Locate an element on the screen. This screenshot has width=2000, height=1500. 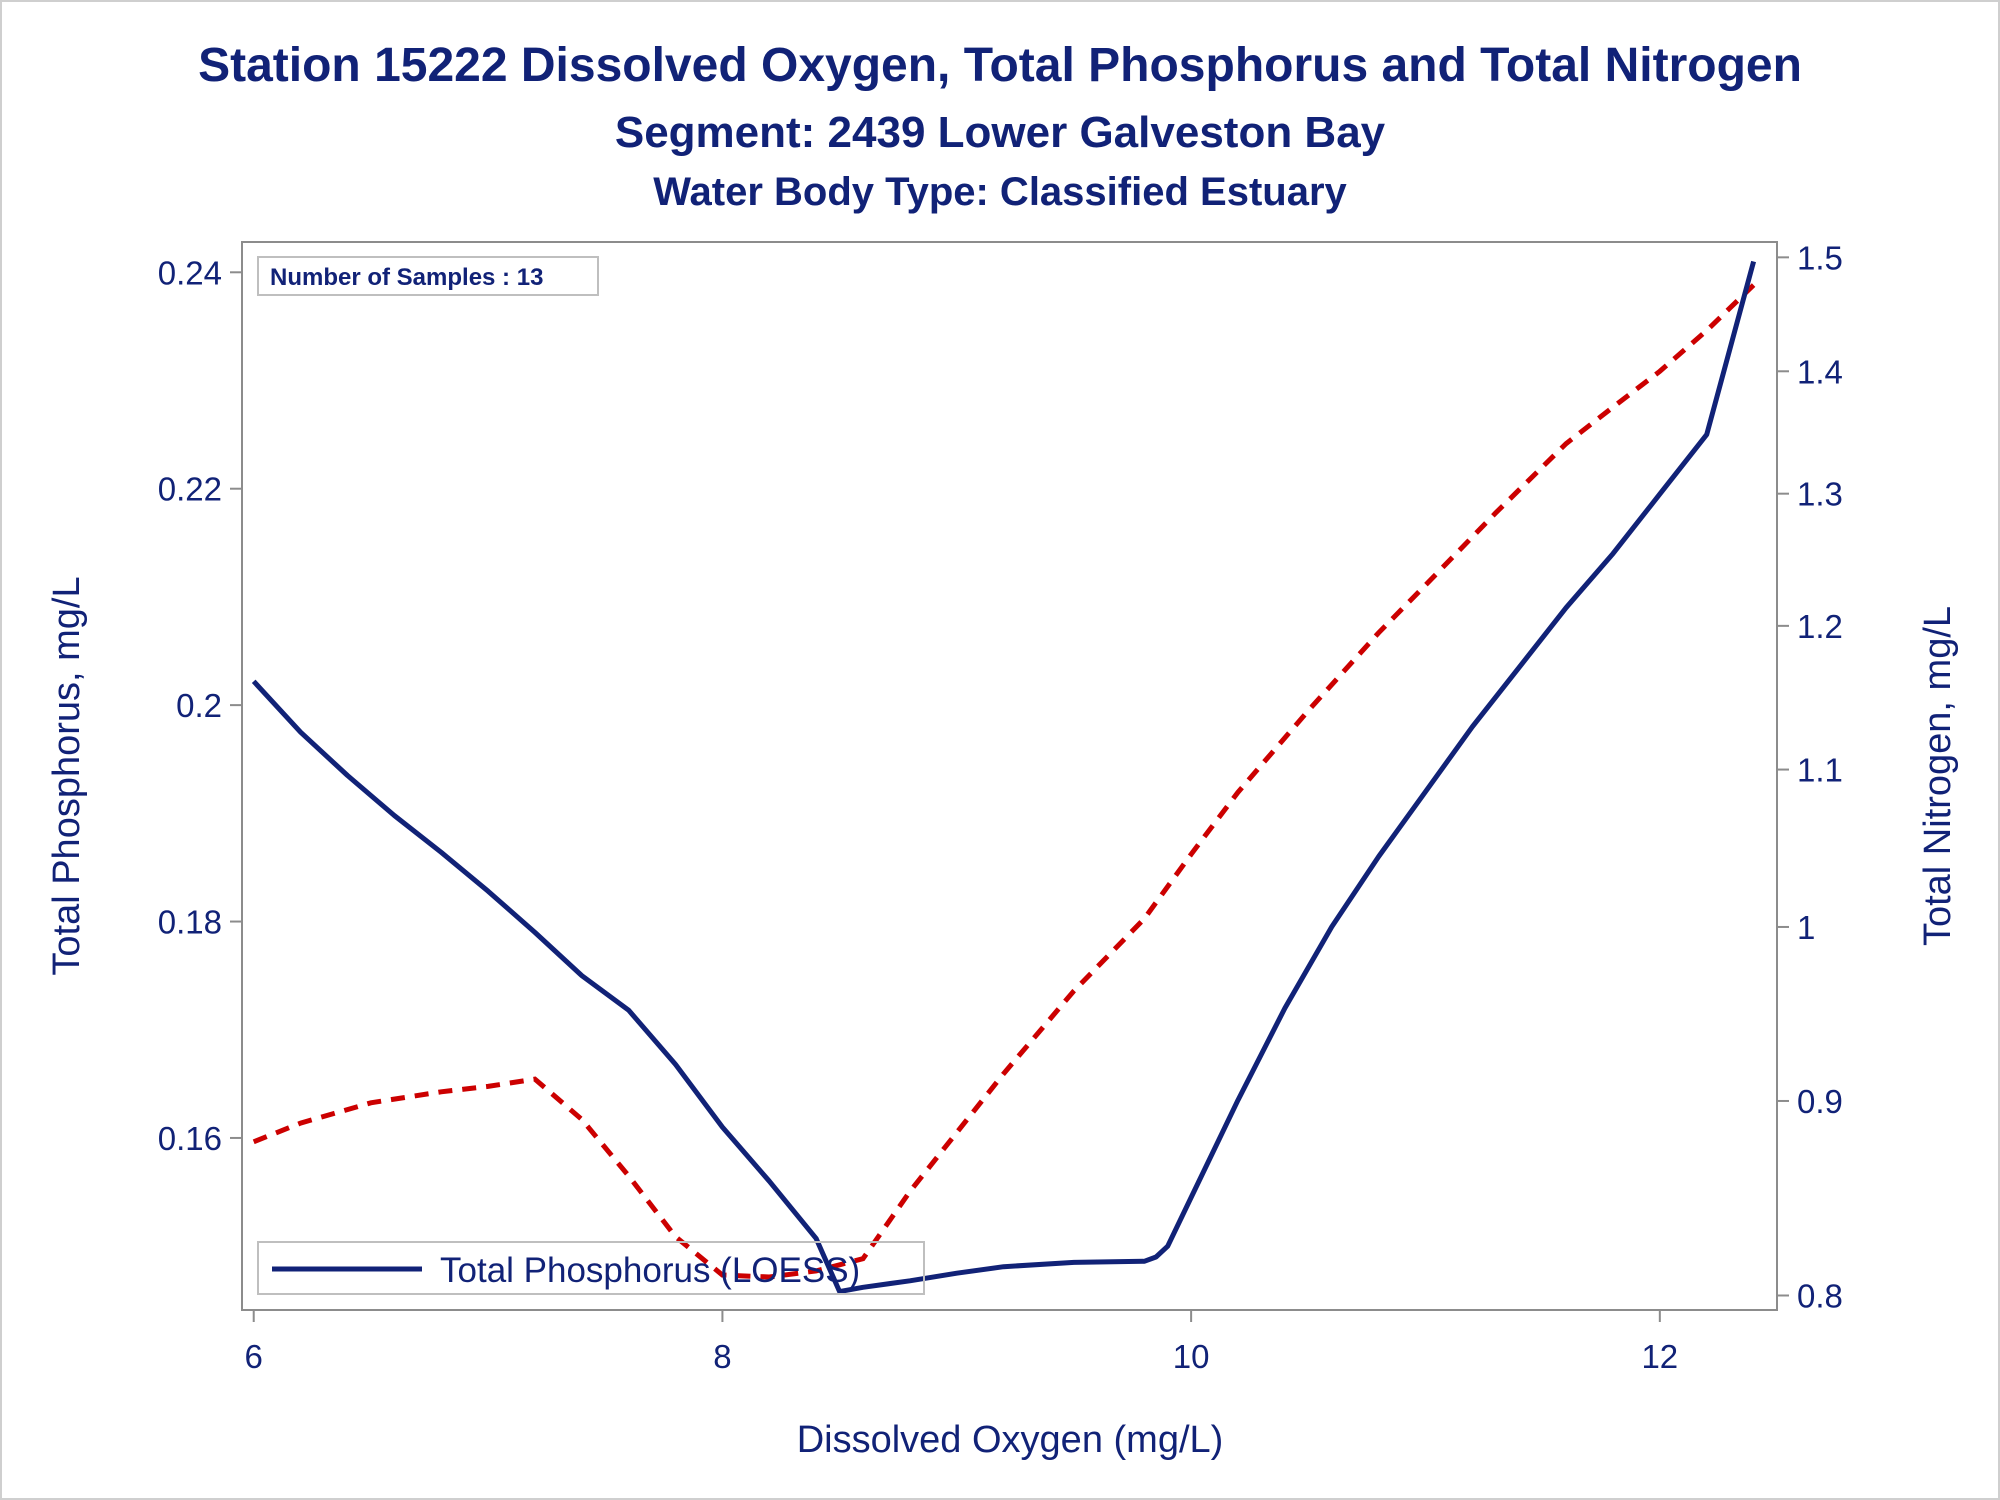
chart-subtitle-segment: Segment: 2439 Lower Galveston Bay is located at coordinates (1000, 132).